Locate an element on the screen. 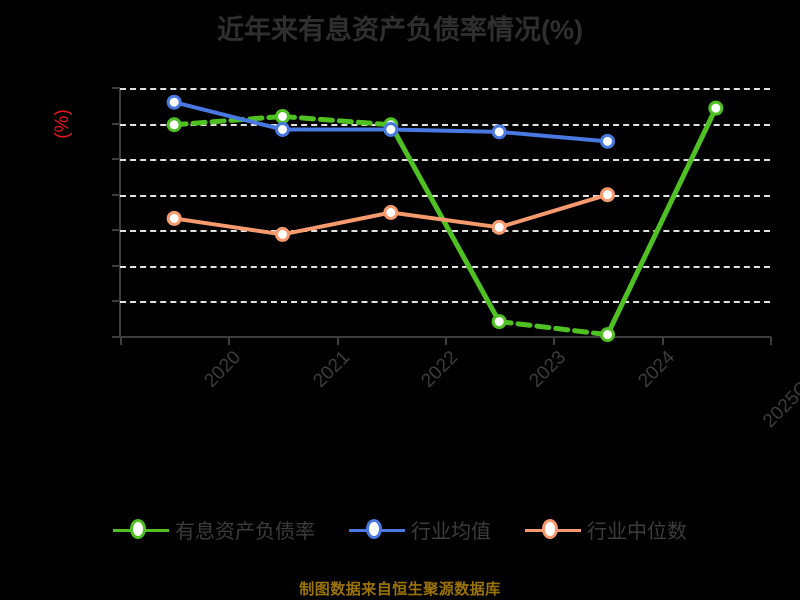  legend-label: 行业中位数 is located at coordinates (637, 532).